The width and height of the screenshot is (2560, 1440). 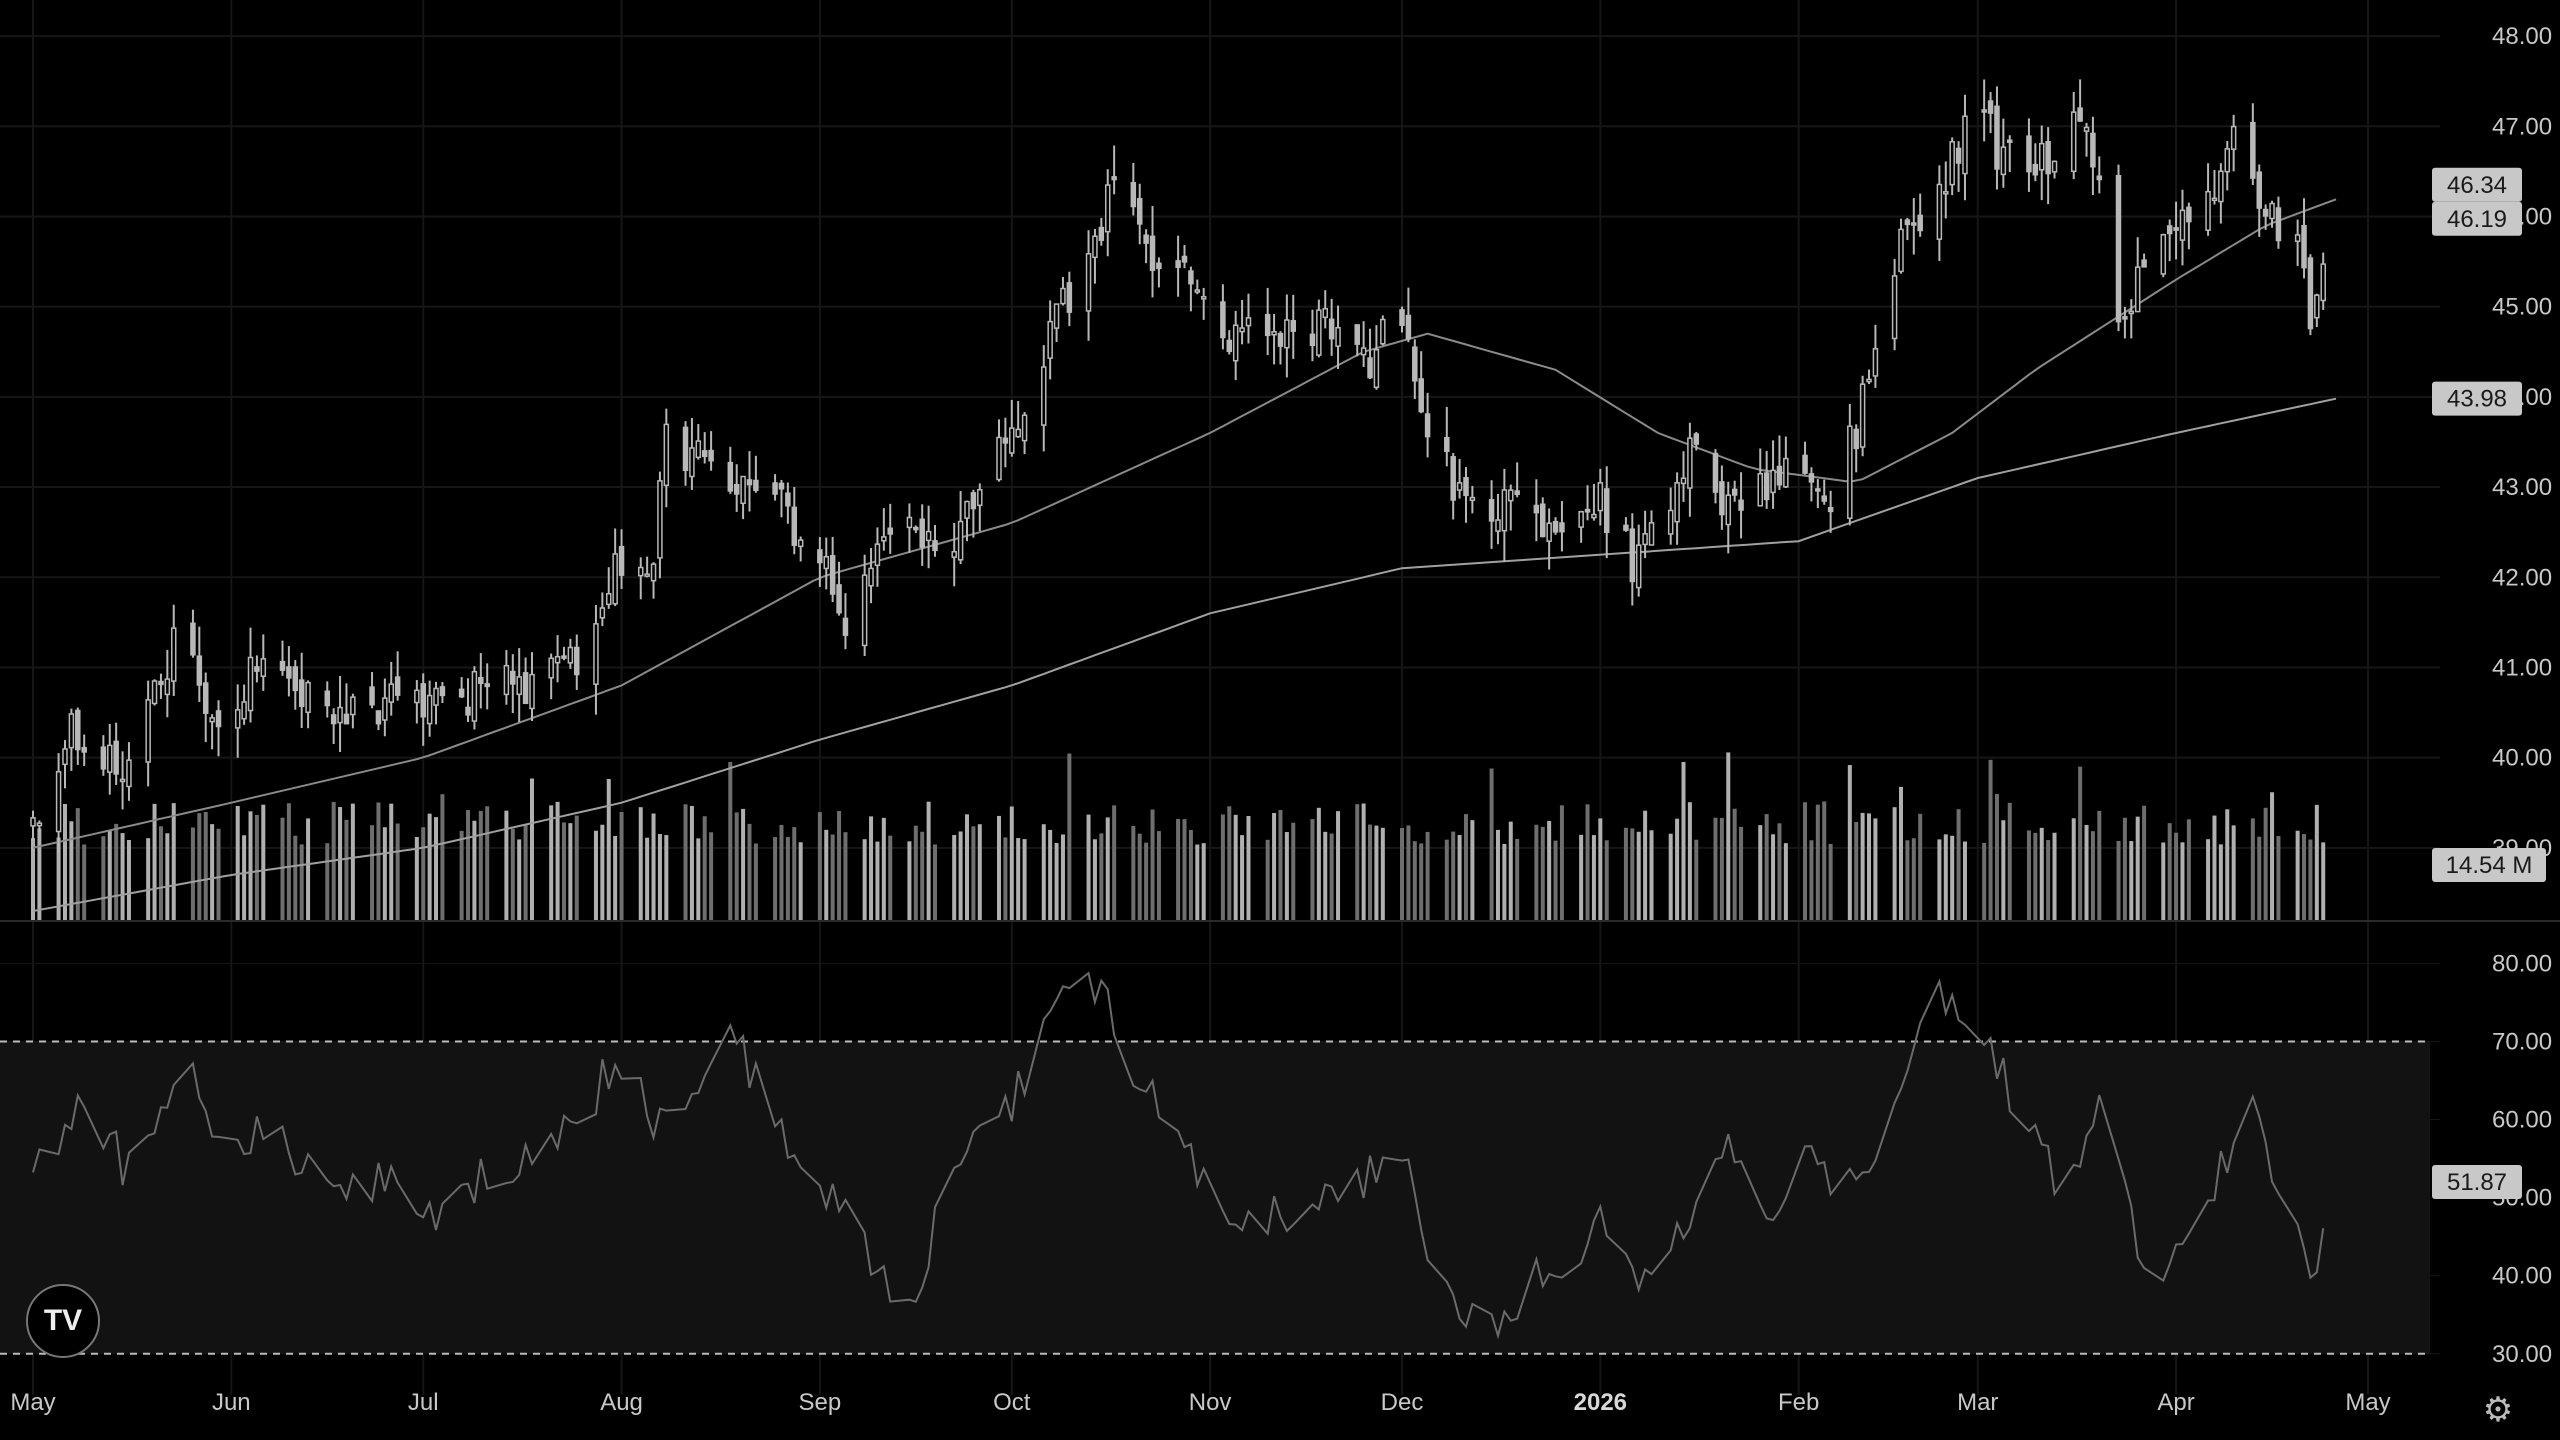 I want to click on rsi-badge, so click(x=2477, y=1182).